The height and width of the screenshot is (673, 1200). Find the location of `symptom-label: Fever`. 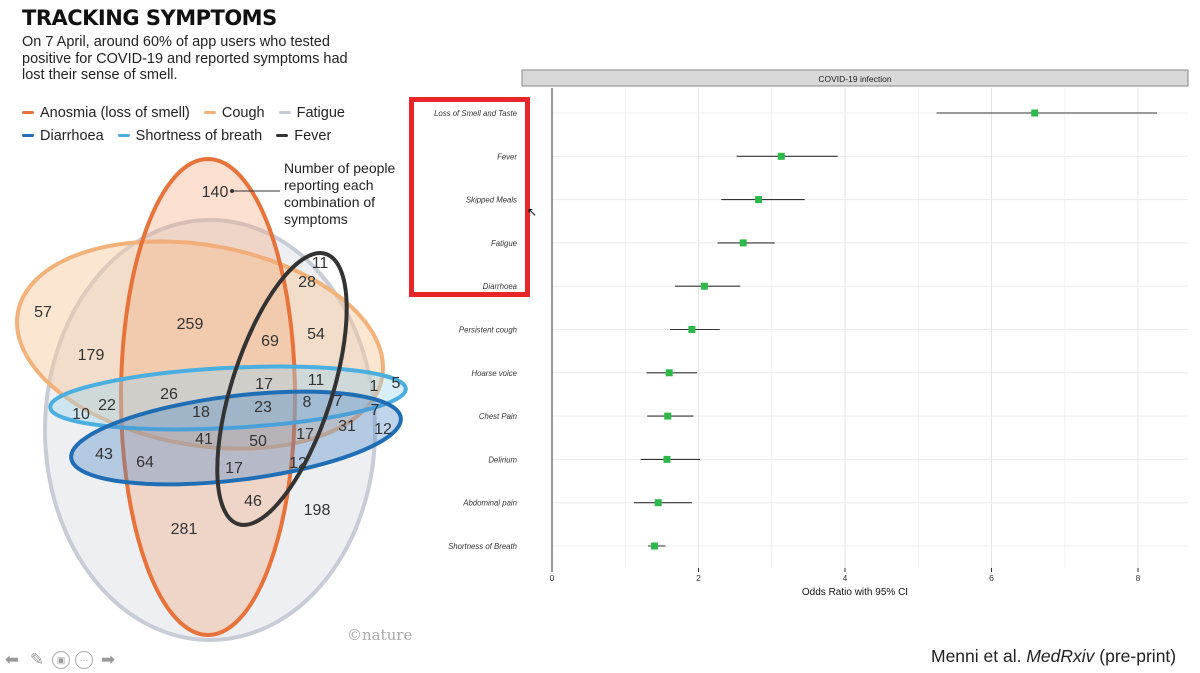

symptom-label: Fever is located at coordinates (507, 156).